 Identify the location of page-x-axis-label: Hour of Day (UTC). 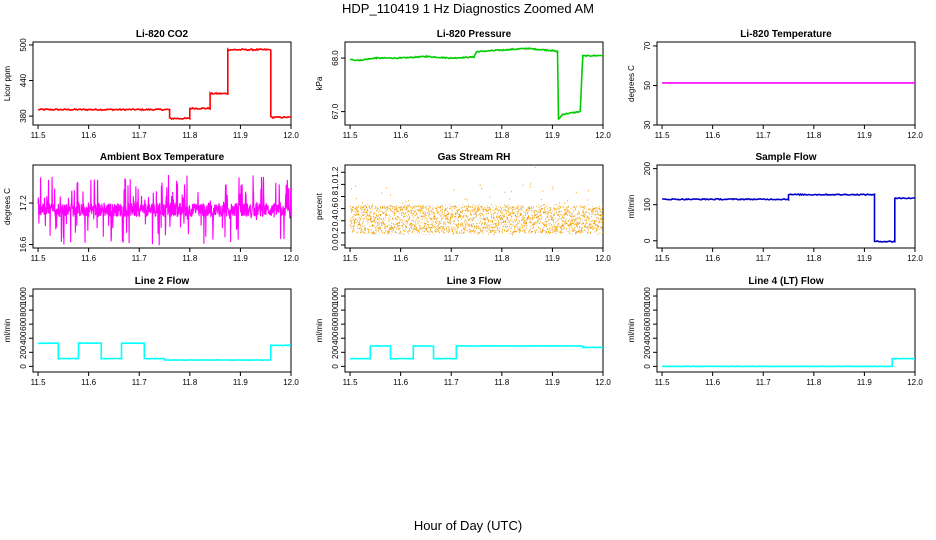
(468, 525).